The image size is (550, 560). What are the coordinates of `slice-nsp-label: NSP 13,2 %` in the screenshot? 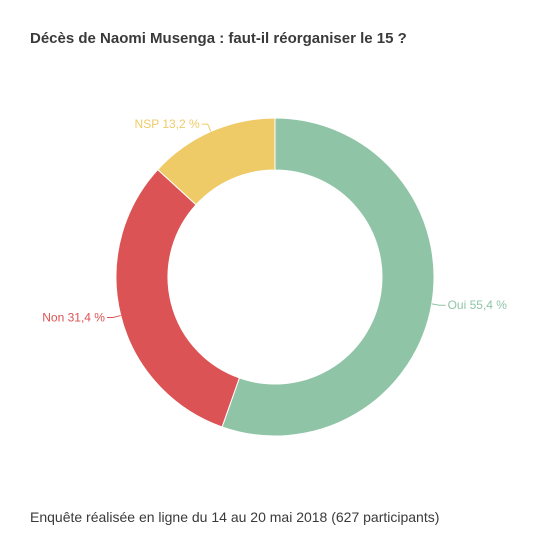 It's located at (167, 124).